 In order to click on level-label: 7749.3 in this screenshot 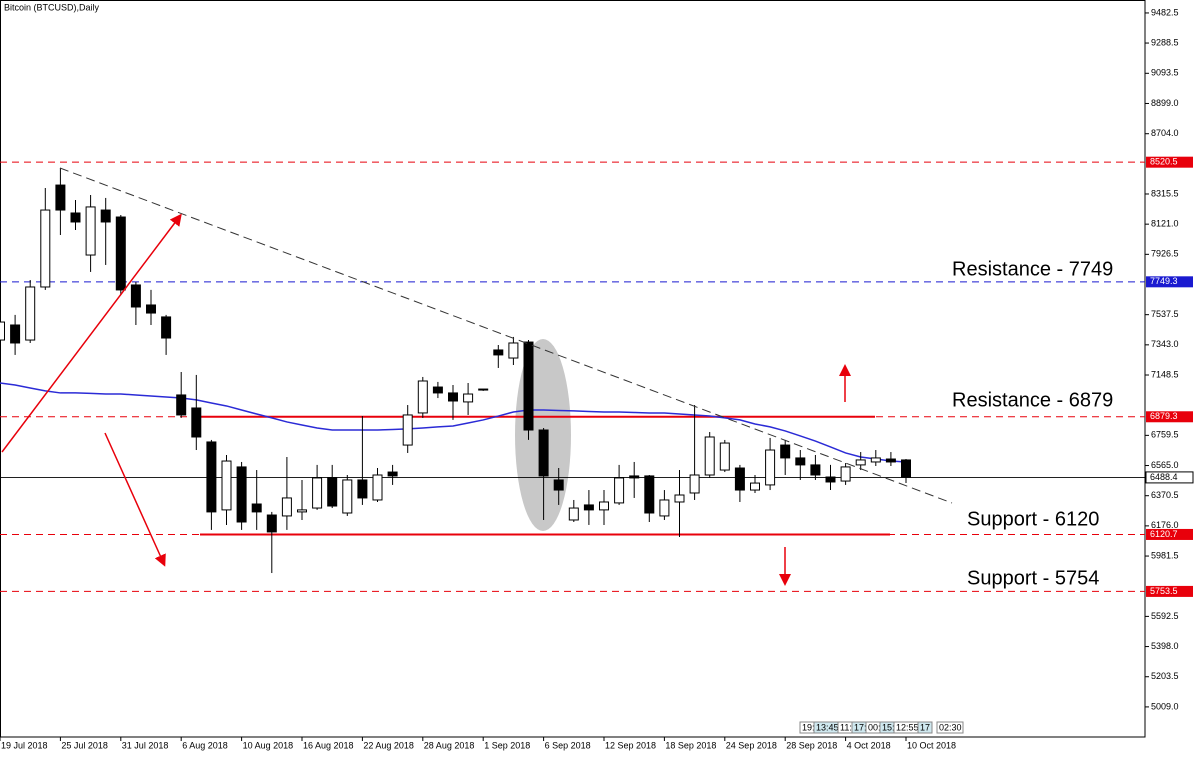, I will do `click(1164, 281)`.